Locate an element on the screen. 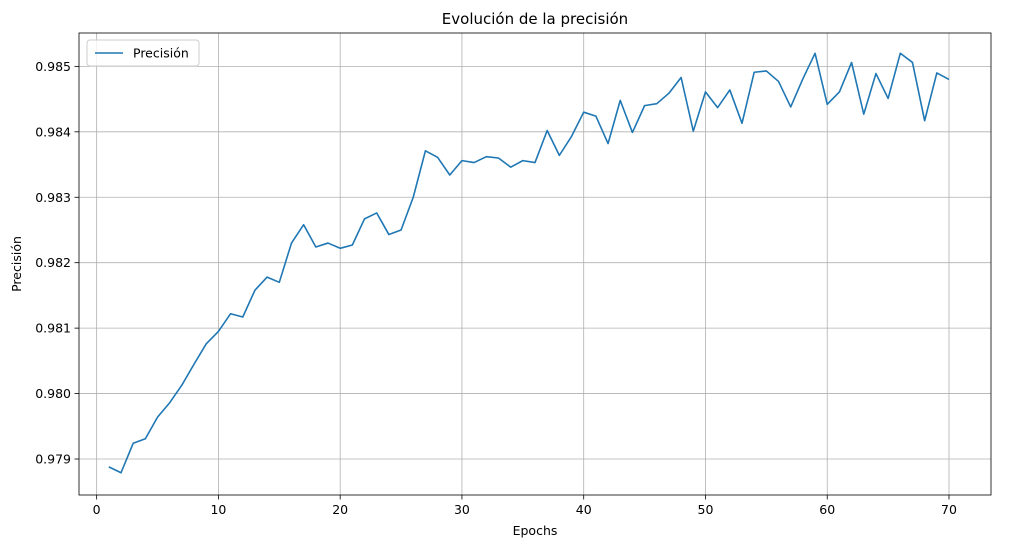 The width and height of the screenshot is (1019, 548). y-tick-label: 0.983 is located at coordinates (53, 197).